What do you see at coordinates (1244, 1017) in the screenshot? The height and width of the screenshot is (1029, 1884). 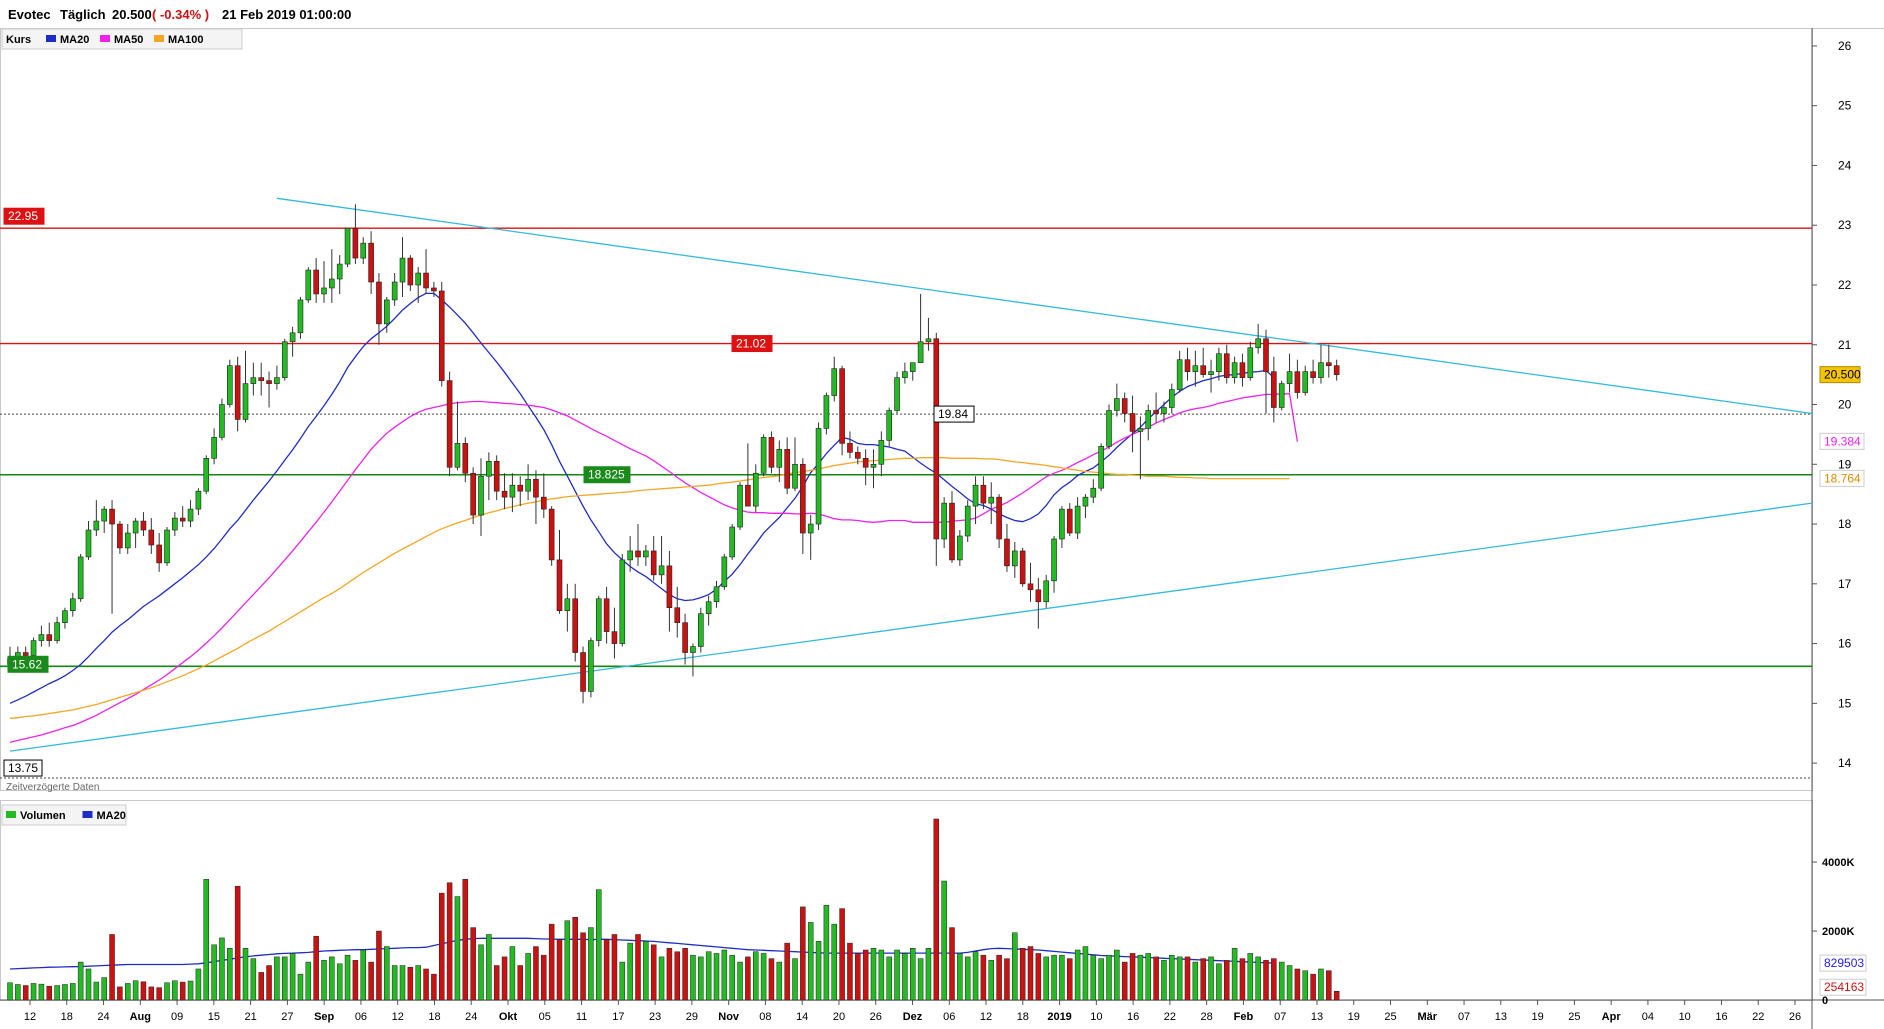 I see `time-tick-label: Feb` at bounding box center [1244, 1017].